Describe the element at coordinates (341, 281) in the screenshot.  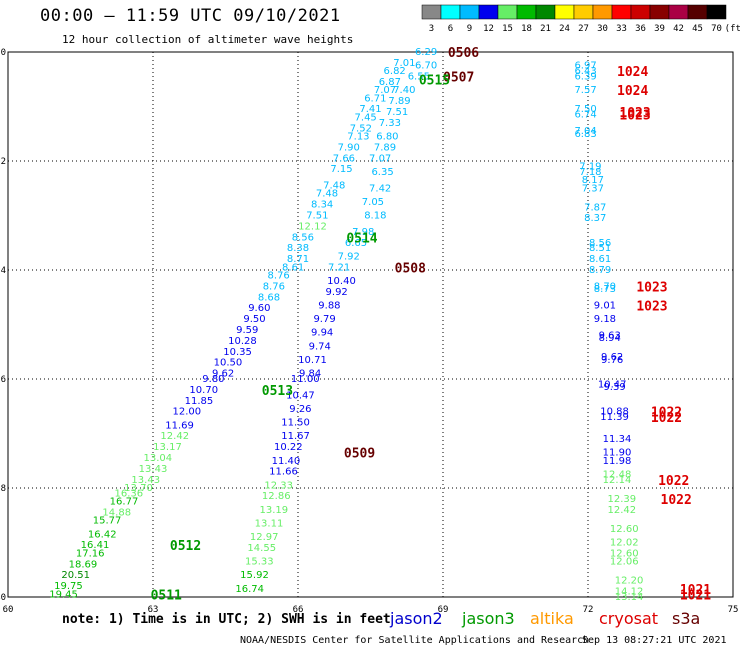
I see `swh-reading: 10.40` at that location.